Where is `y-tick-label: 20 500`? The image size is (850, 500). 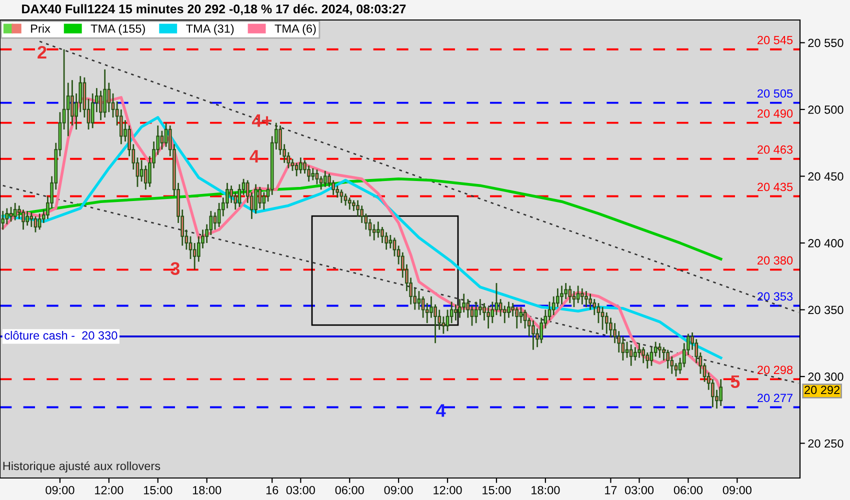
y-tick-label: 20 500 is located at coordinates (826, 110).